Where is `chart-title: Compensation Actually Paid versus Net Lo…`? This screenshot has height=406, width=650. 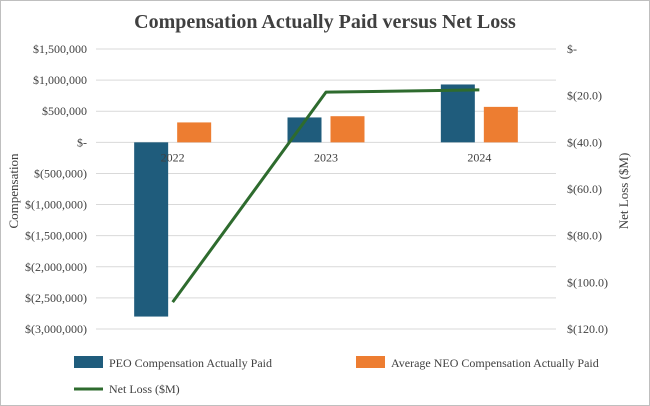 chart-title: Compensation Actually Paid versus Net Lo… is located at coordinates (325, 22).